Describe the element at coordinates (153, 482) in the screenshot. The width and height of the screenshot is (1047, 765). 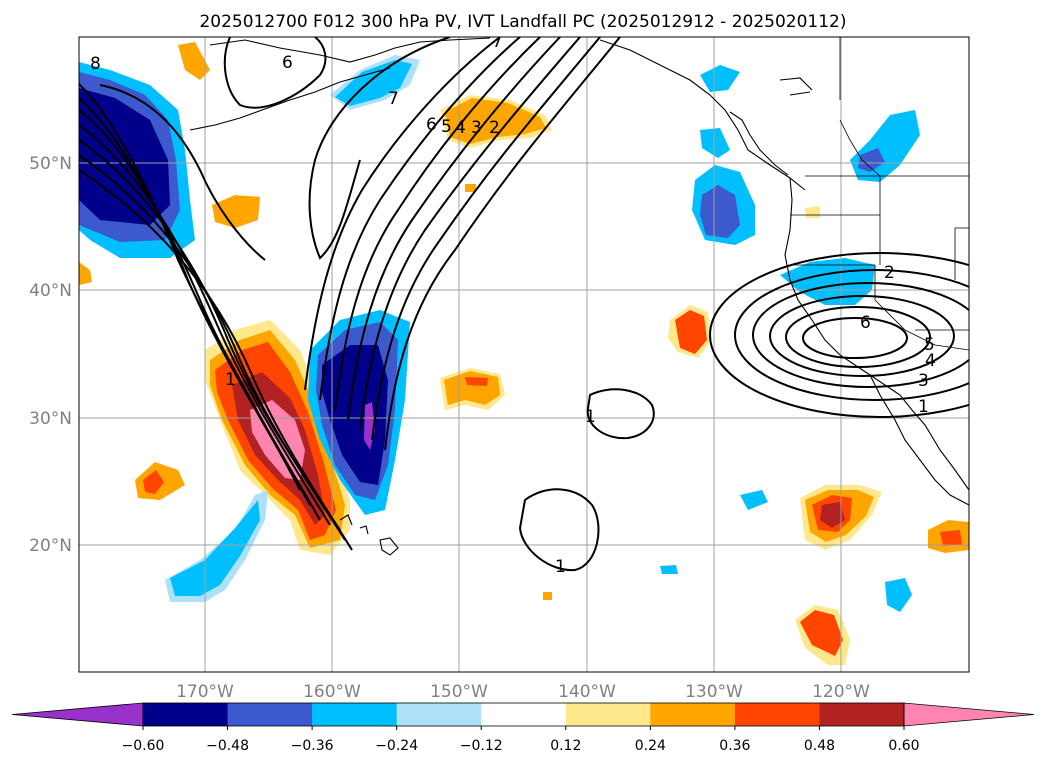
I see `shade-small-positive-4-inner` at that location.